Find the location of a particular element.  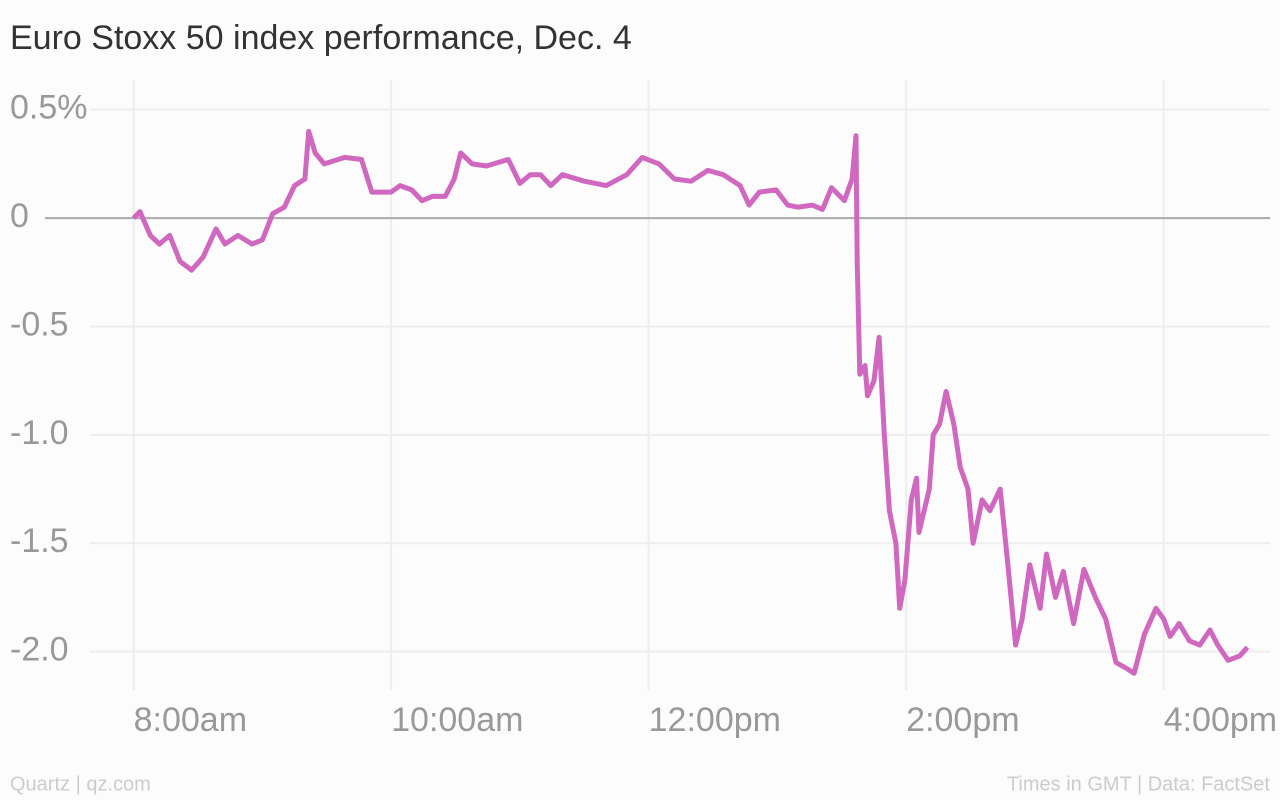

y-tick-label: 0 is located at coordinates (19, 216).